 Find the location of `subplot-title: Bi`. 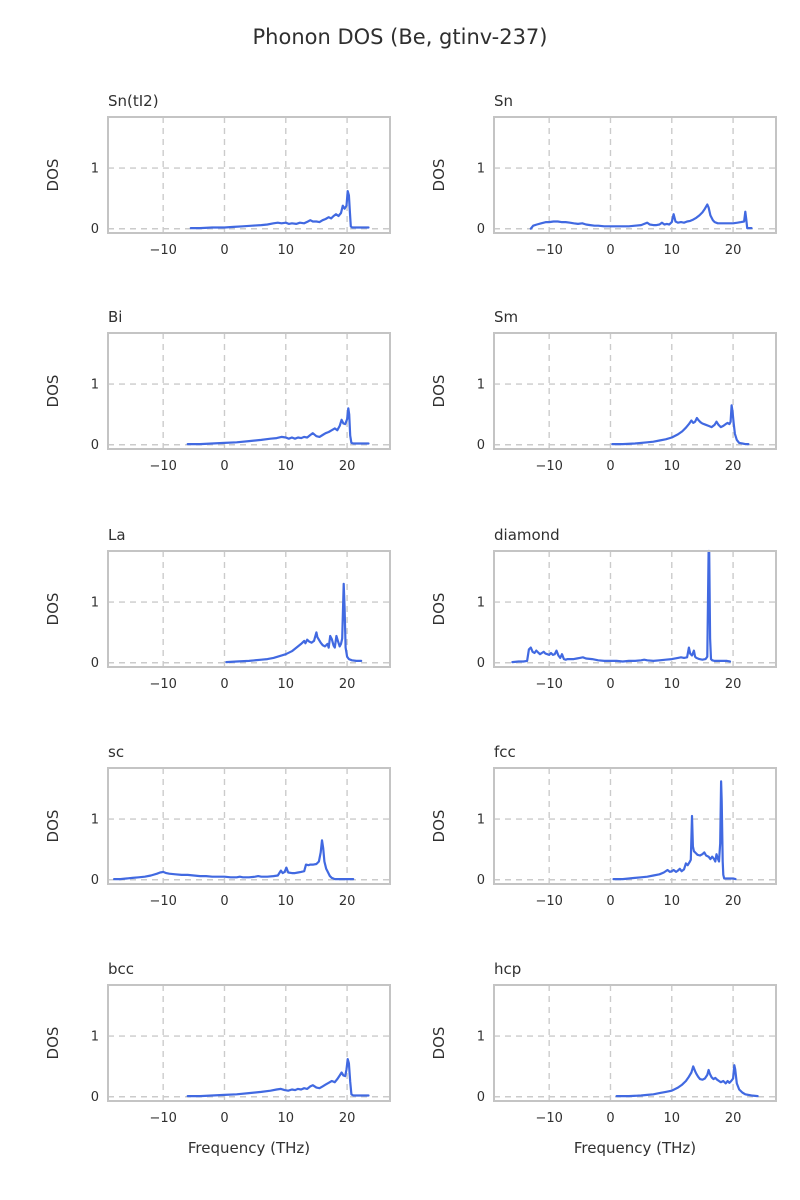

subplot-title: Bi is located at coordinates (115, 317).